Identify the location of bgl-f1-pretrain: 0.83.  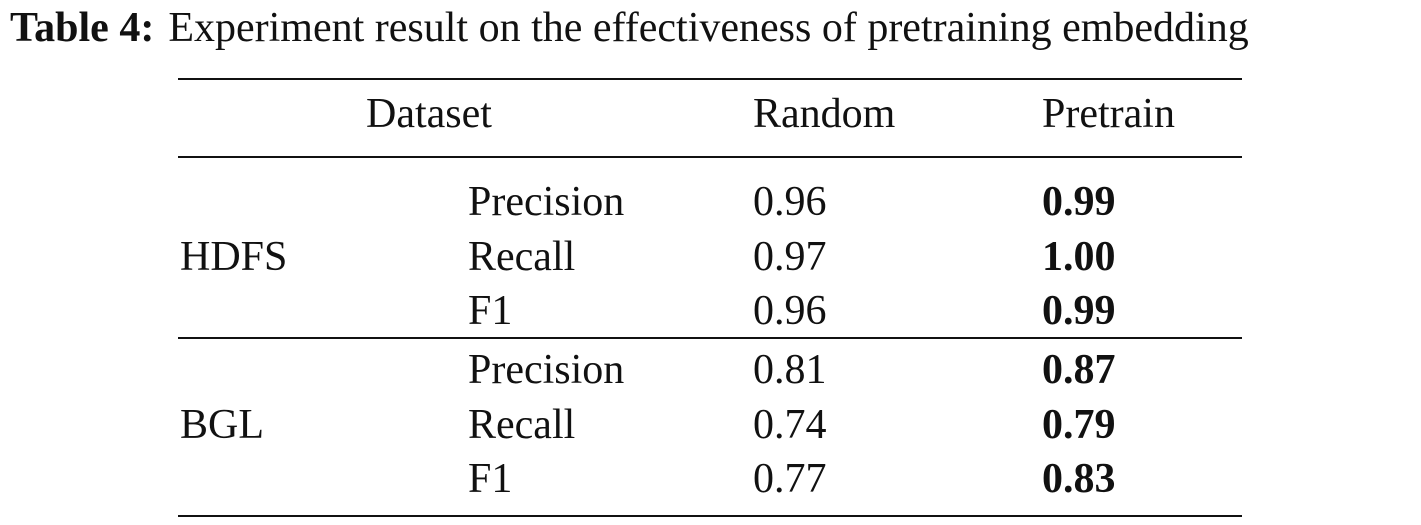
(1079, 479).